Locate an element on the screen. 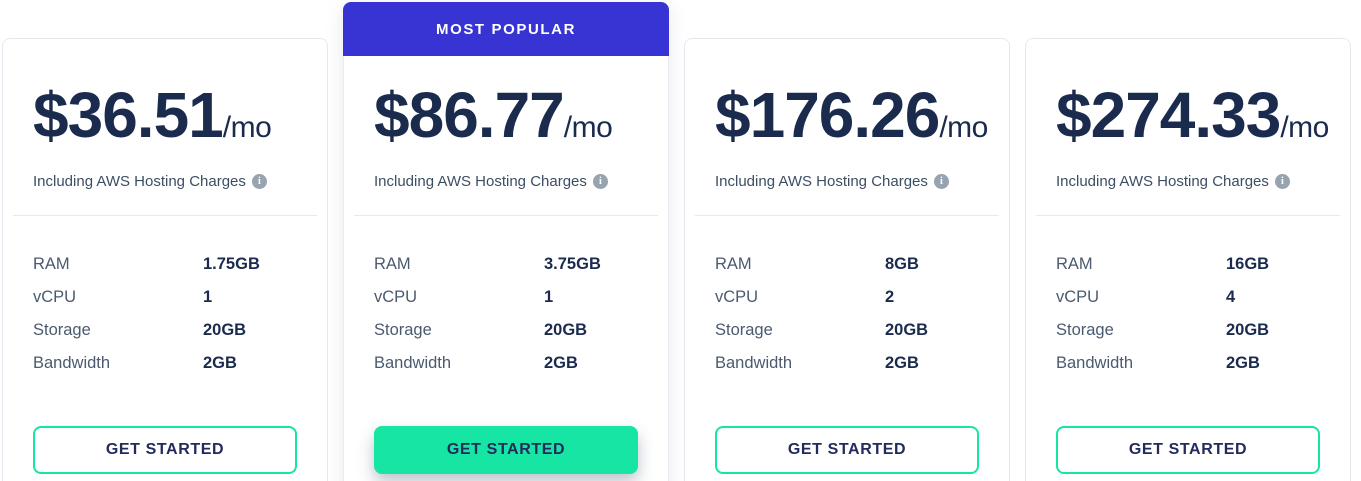 The height and width of the screenshot is (481, 1361). plan-price: $86.77/mo is located at coordinates (506, 115).